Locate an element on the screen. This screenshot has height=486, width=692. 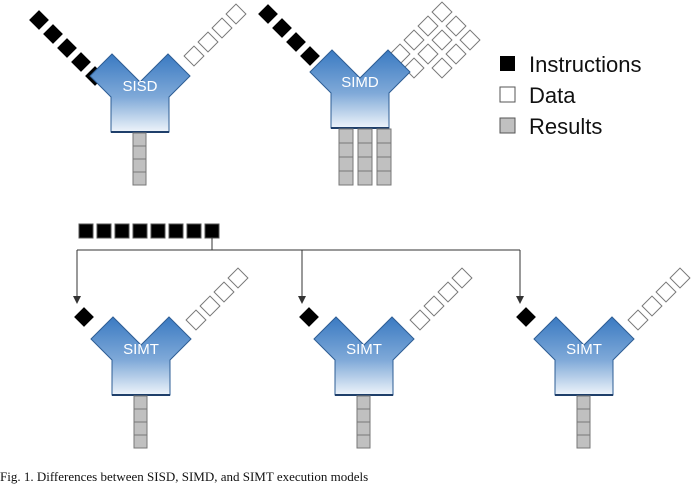
sisd-label: SISD is located at coordinates (139, 86).